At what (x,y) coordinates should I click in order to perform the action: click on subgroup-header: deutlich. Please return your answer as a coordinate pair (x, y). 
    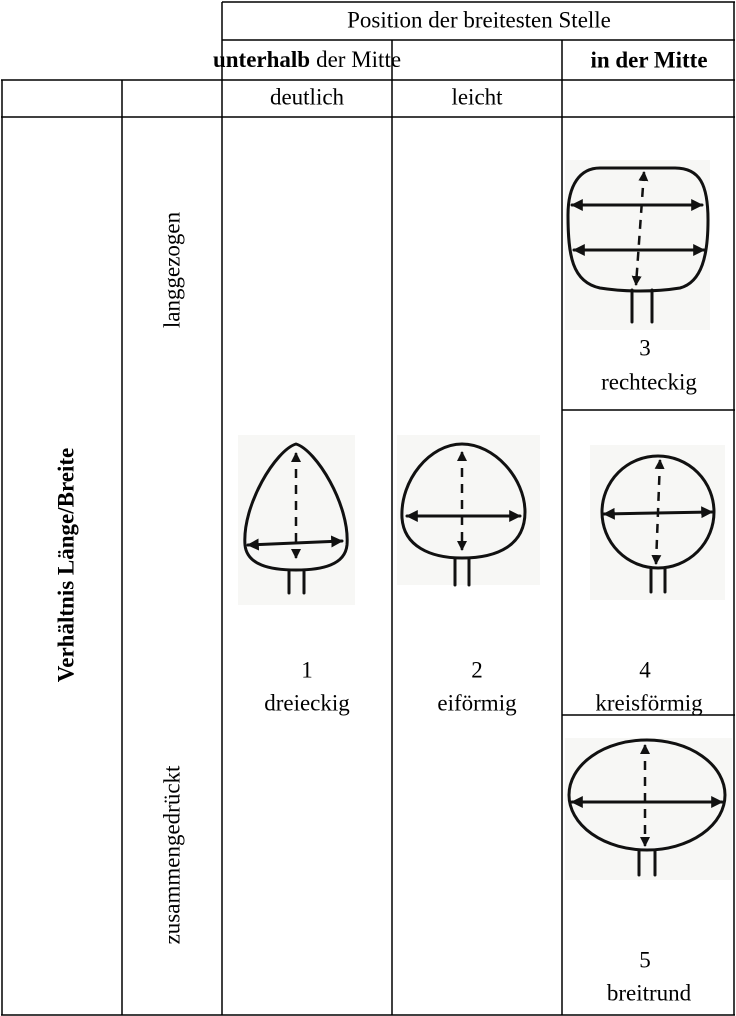
    Looking at the image, I should click on (307, 96).